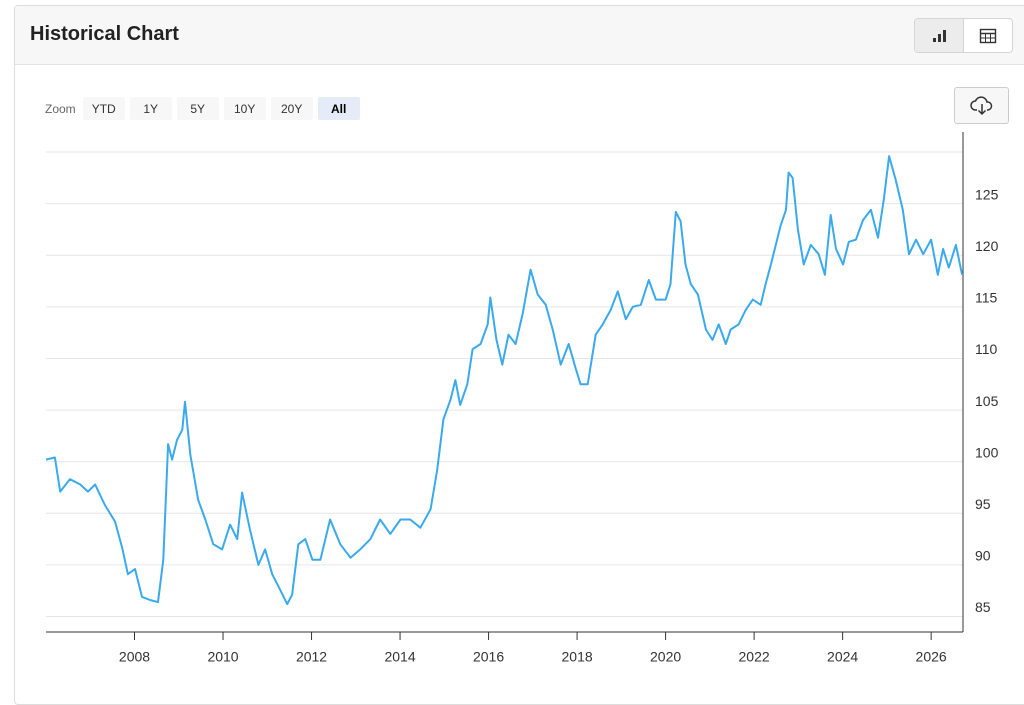 This screenshot has width=1024, height=705. Describe the element at coordinates (150, 108) in the screenshot. I see `zoom-button: 1Y` at that location.